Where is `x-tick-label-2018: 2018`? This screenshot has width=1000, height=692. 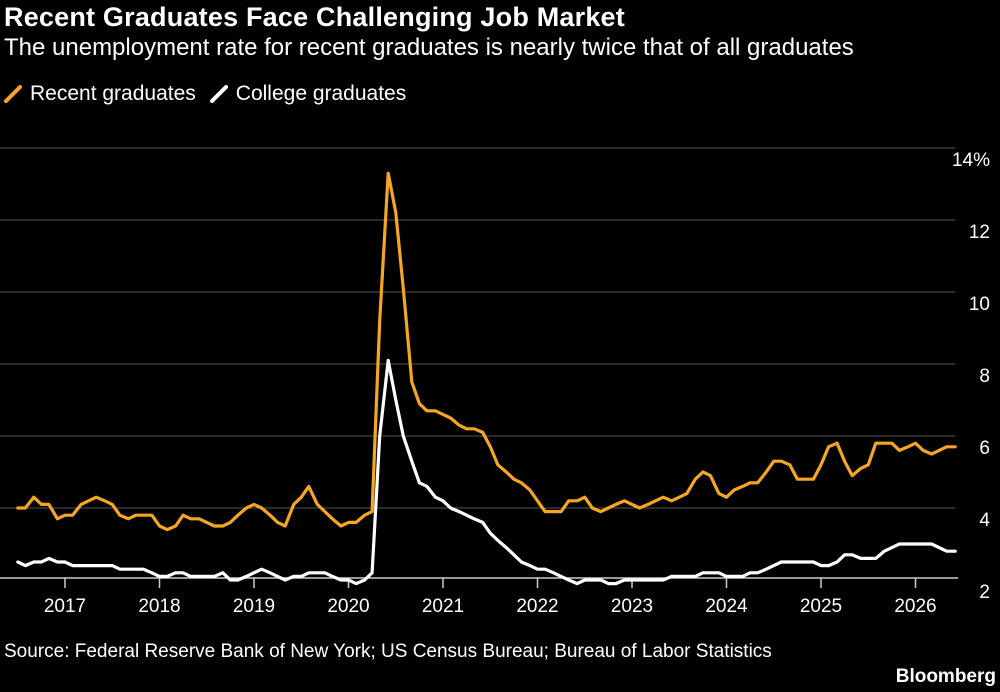
x-tick-label-2018: 2018 is located at coordinates (159, 606).